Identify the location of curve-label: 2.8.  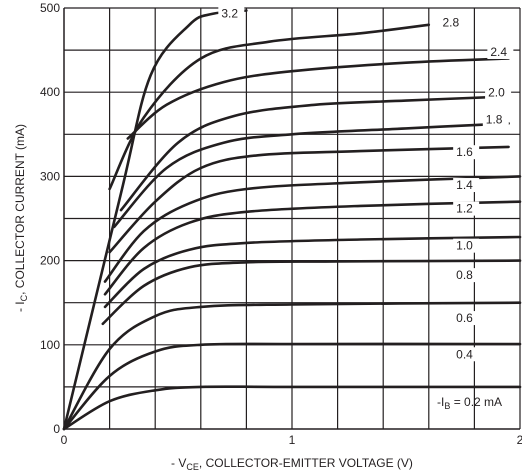
(450, 23).